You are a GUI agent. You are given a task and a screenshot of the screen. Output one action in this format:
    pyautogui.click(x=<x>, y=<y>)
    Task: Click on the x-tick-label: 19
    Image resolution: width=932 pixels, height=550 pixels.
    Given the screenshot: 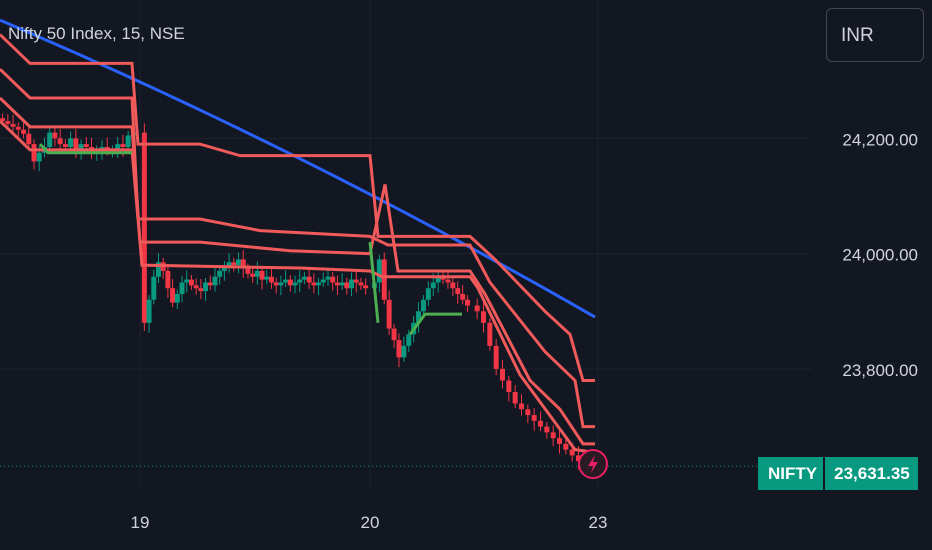 What is the action you would take?
    pyautogui.click(x=140, y=522)
    